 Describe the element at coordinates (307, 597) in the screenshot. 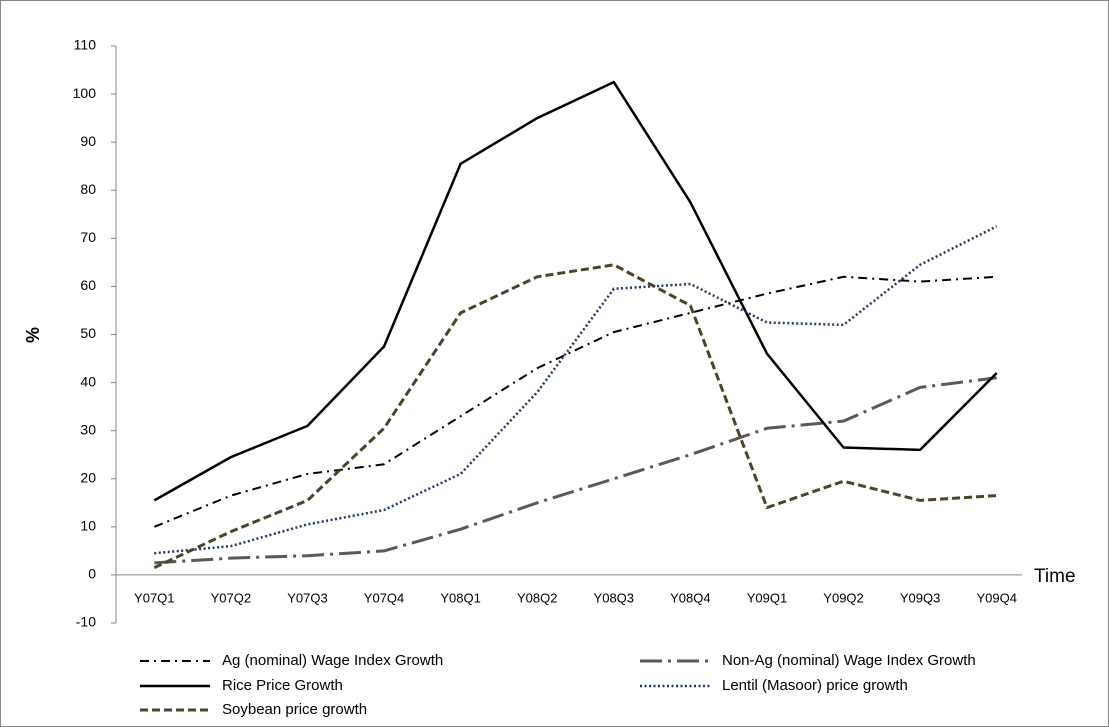

I see `x-tick-label: Y07Q3` at that location.